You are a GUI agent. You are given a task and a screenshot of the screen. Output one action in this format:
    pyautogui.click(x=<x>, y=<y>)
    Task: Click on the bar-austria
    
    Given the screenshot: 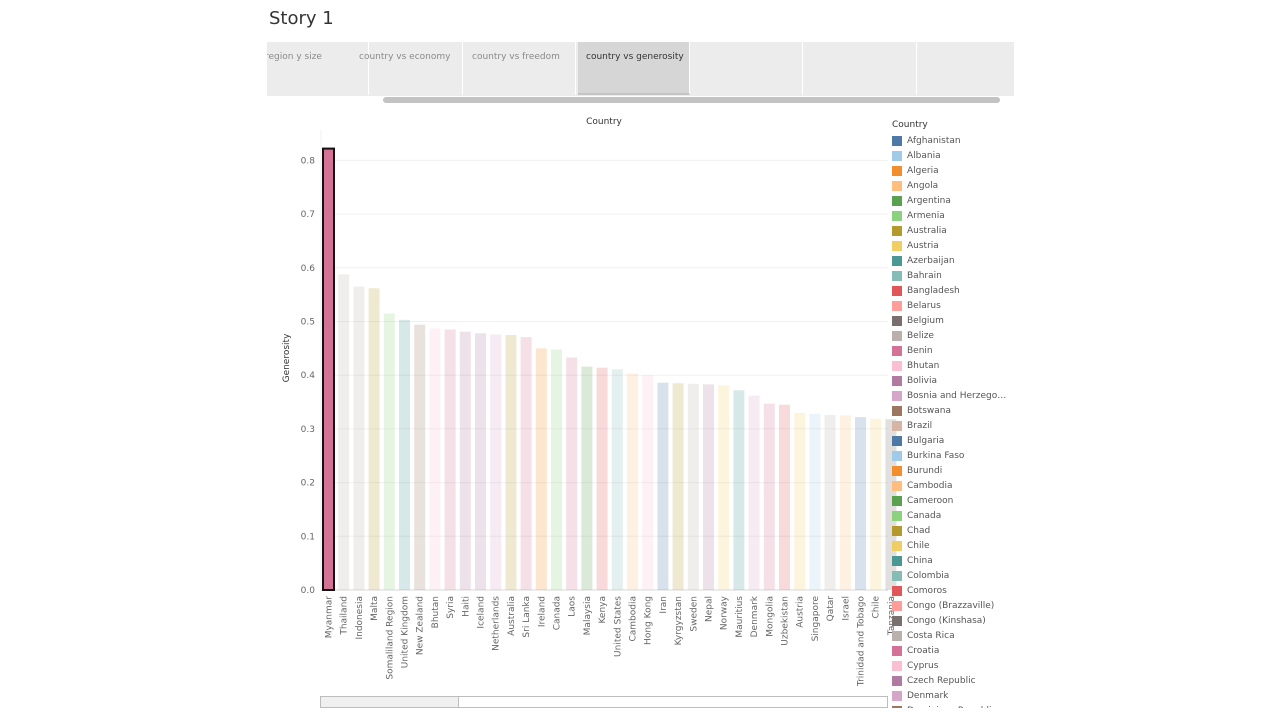 What is the action you would take?
    pyautogui.click(x=800, y=501)
    